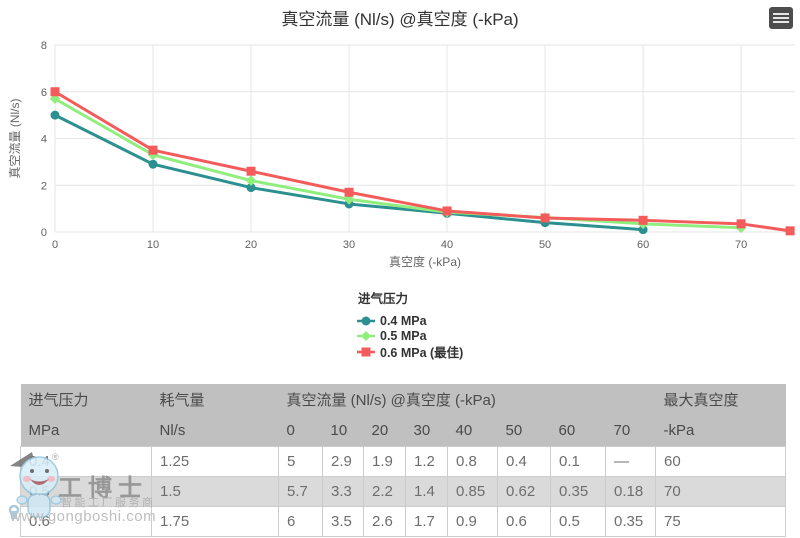 Image resolution: width=800 pixels, height=538 pixels. I want to click on chart-title: 真空流量 (Nl/s) @真空度 (-kPa), so click(400, 19).